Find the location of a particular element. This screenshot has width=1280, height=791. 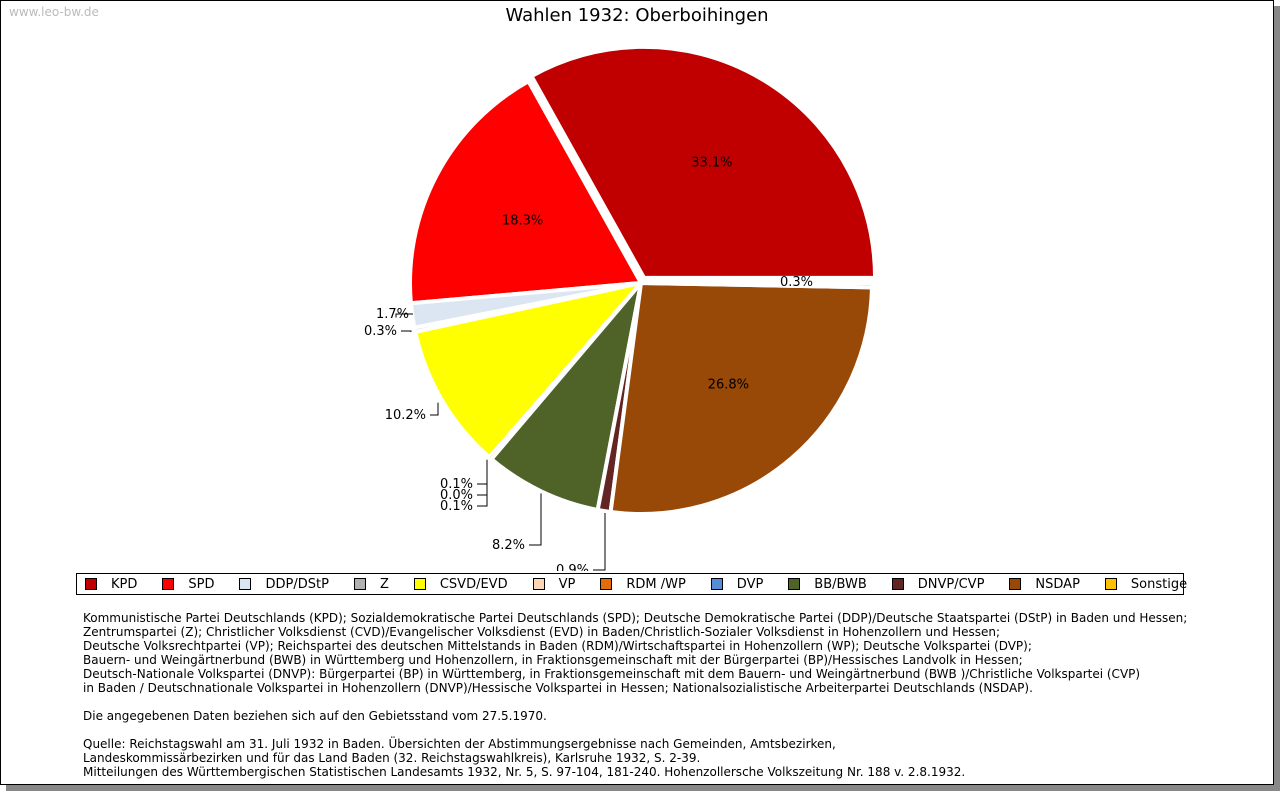

watermark: www.leo-bw.de is located at coordinates (54, 12).